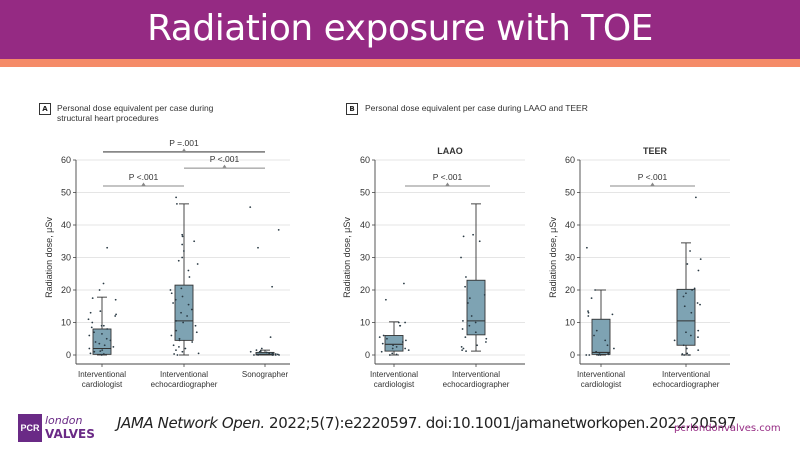 Image resolution: width=800 pixels, height=450 pixels. I want to click on x-tick-label: Sonographer, so click(265, 374).